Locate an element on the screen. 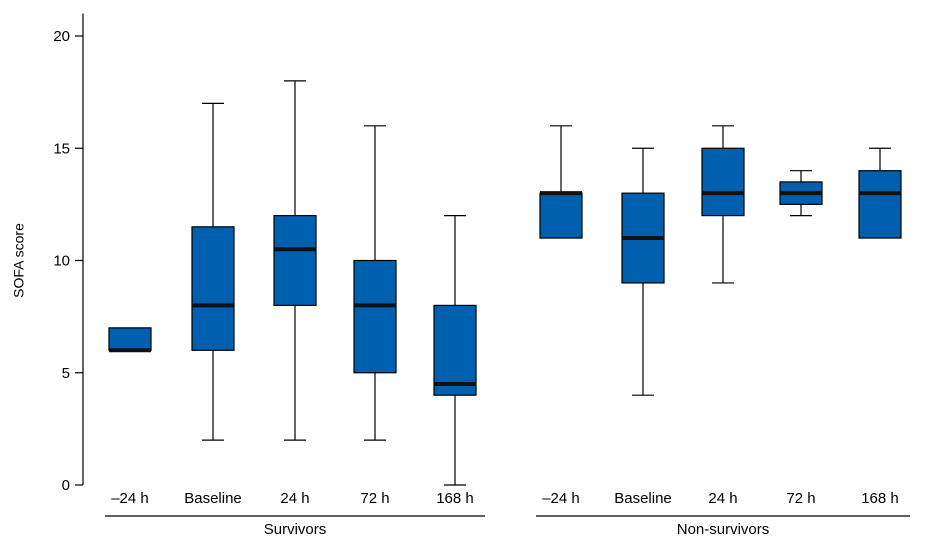 The image size is (938, 542). y-tick-label: 5 is located at coordinates (66, 373).